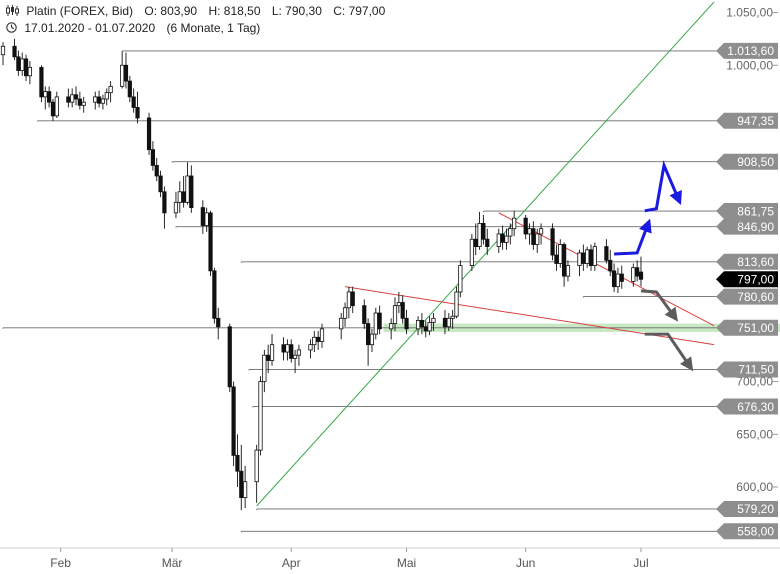 This screenshot has width=780, height=574. I want to click on high-value: H: 818,50, so click(234, 11).